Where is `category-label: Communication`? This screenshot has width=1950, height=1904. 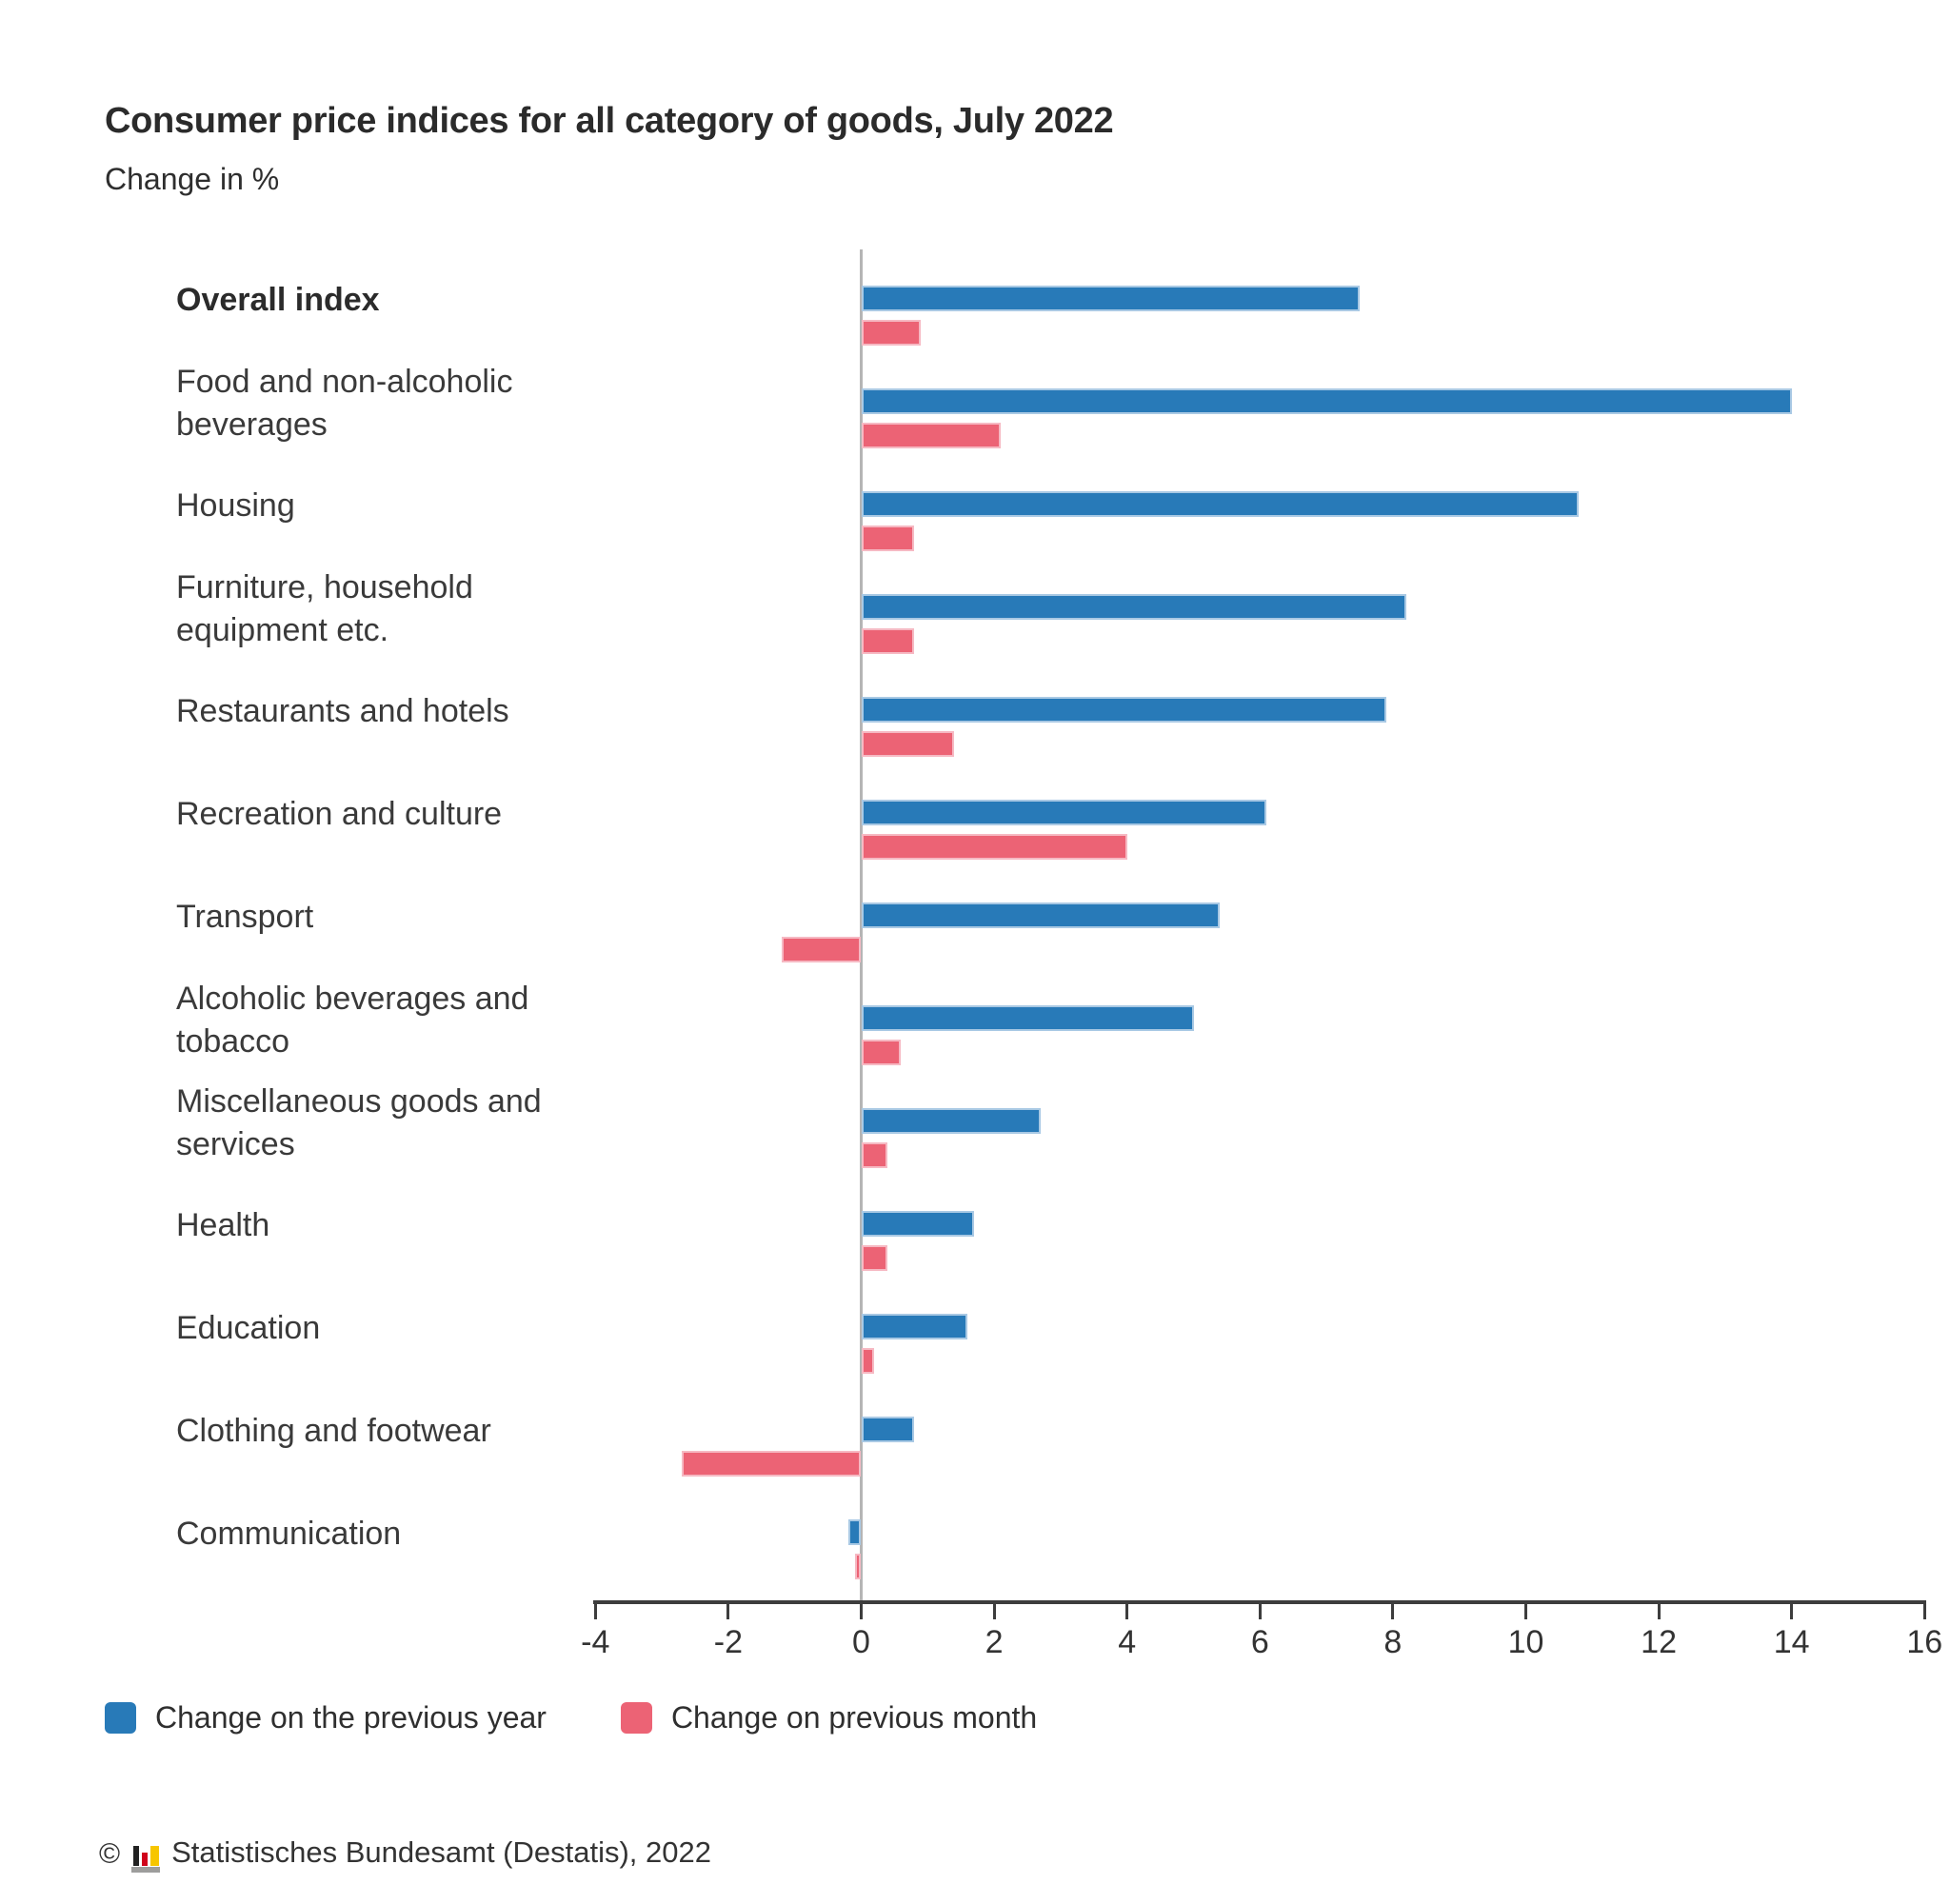 category-label: Communication is located at coordinates (289, 1534).